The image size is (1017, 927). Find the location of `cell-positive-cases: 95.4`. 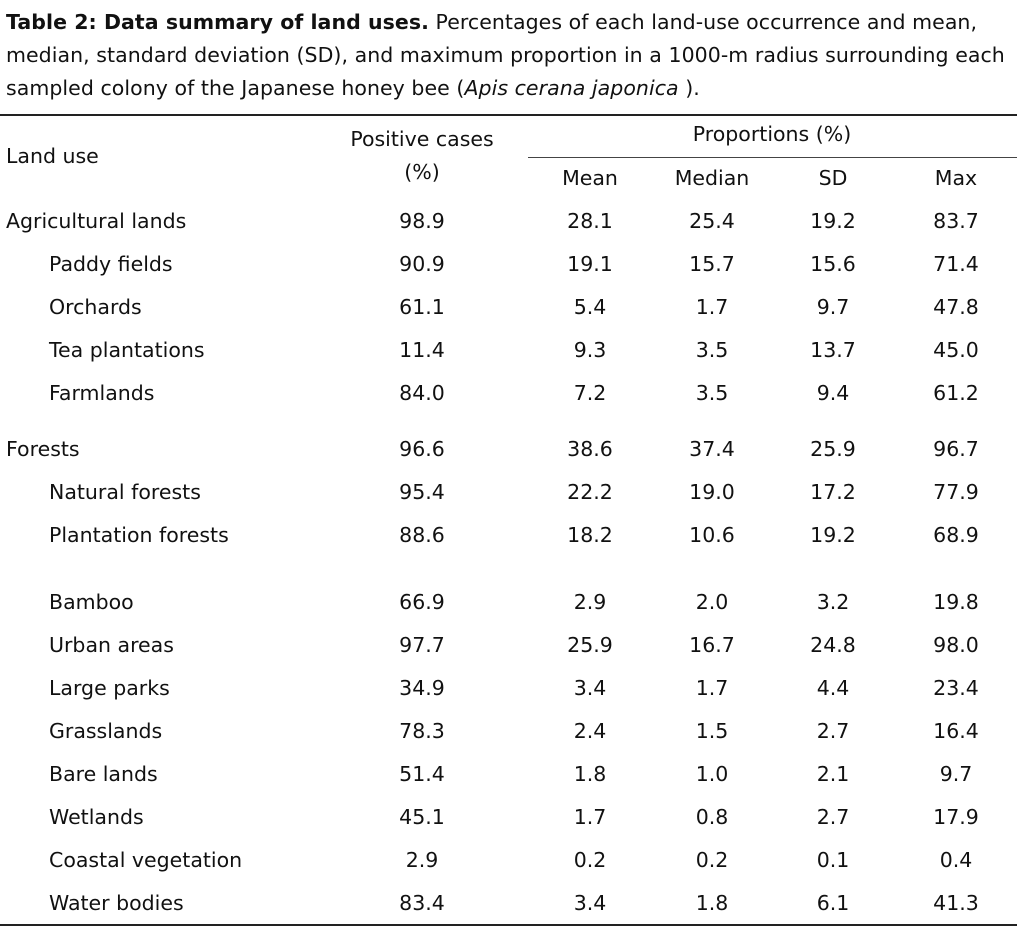

cell-positive-cases: 95.4 is located at coordinates (422, 492).